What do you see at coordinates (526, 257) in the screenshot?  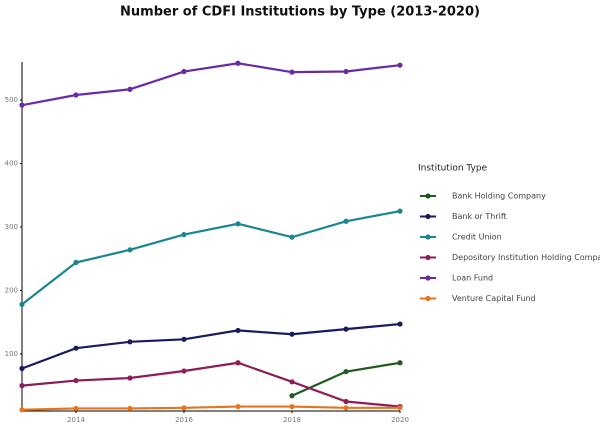 I see `legend-label: Depository Institution Holding Company` at bounding box center [526, 257].